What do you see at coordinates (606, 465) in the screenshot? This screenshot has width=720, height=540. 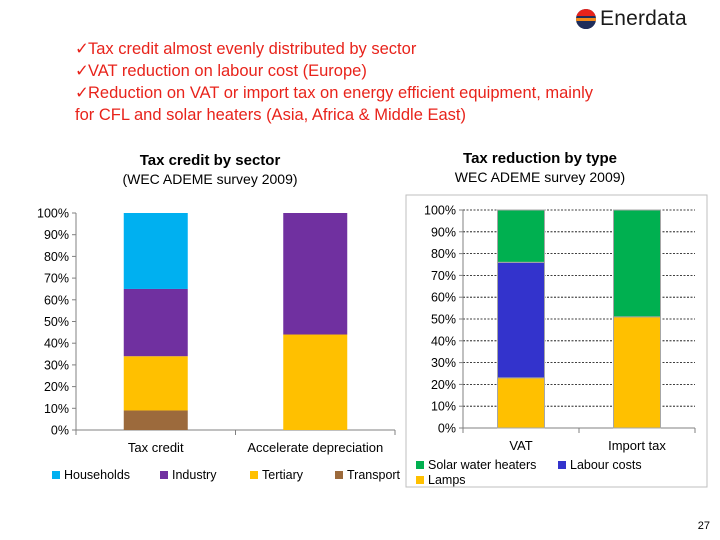 I see `chart2-legend-label: Labour costs` at bounding box center [606, 465].